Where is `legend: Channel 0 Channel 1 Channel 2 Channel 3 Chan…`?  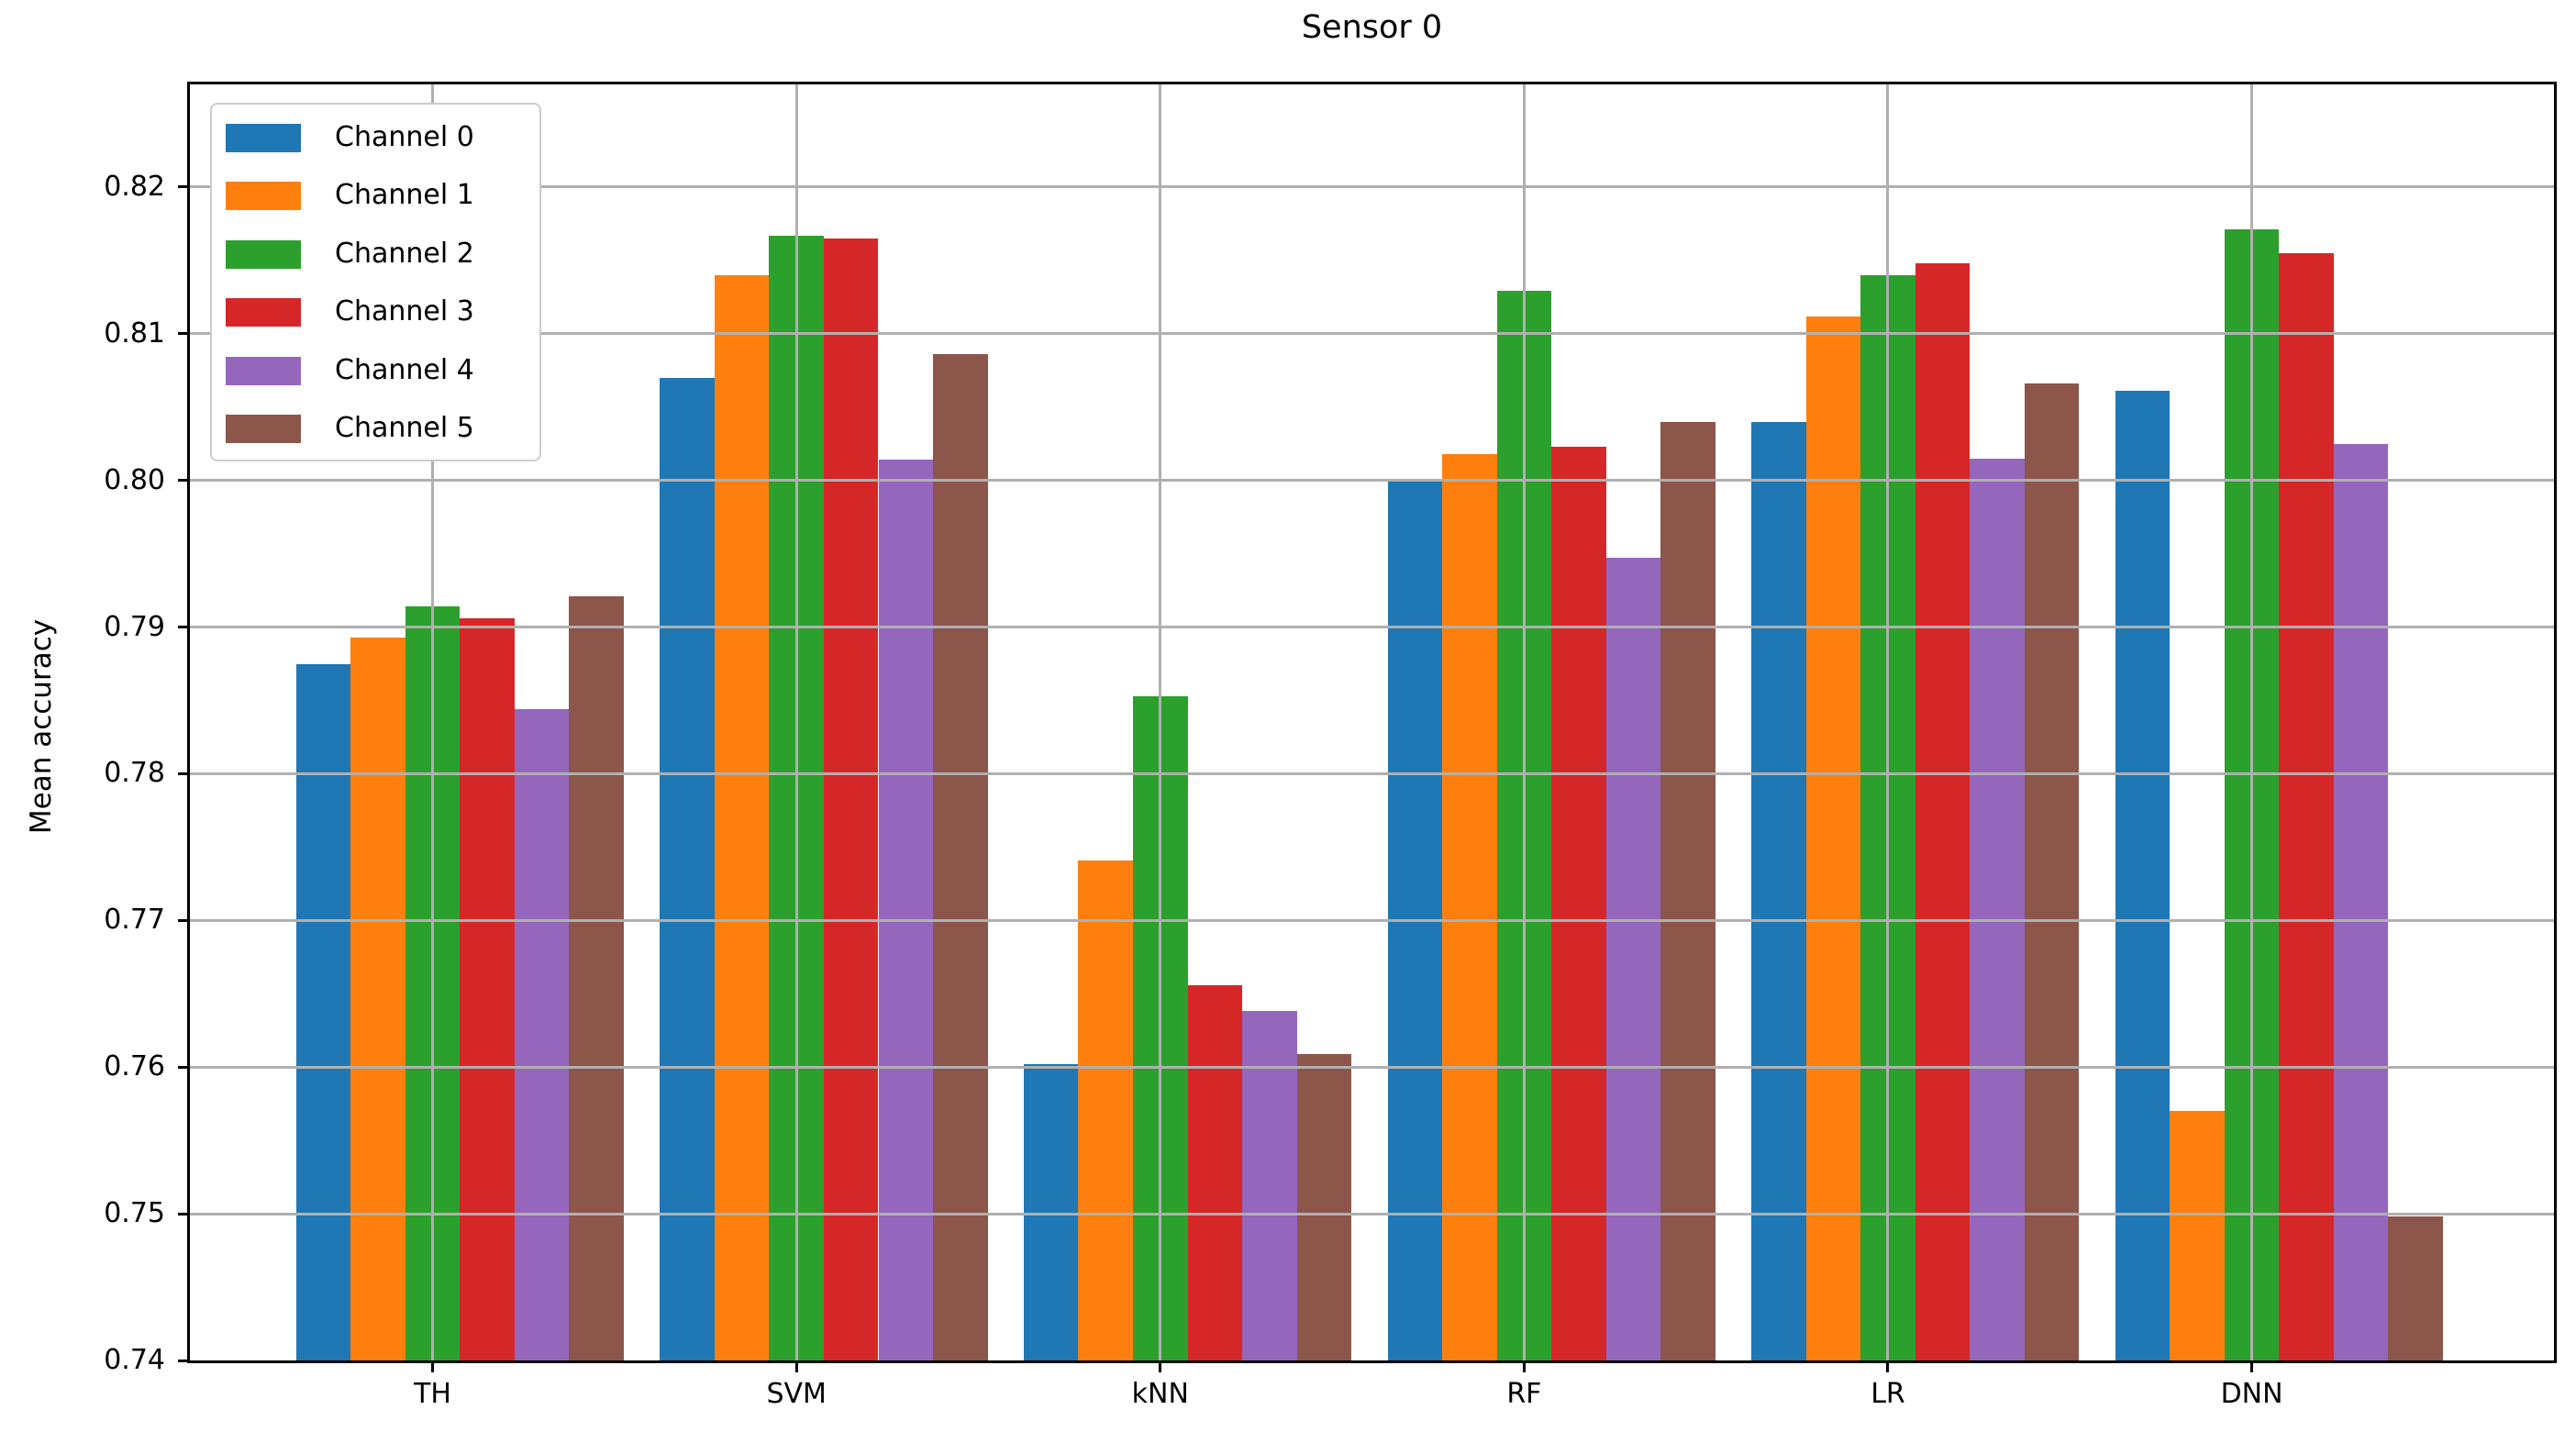
legend: Channel 0 Channel 1 Channel 2 Channel 3 Chan… is located at coordinates (375, 282).